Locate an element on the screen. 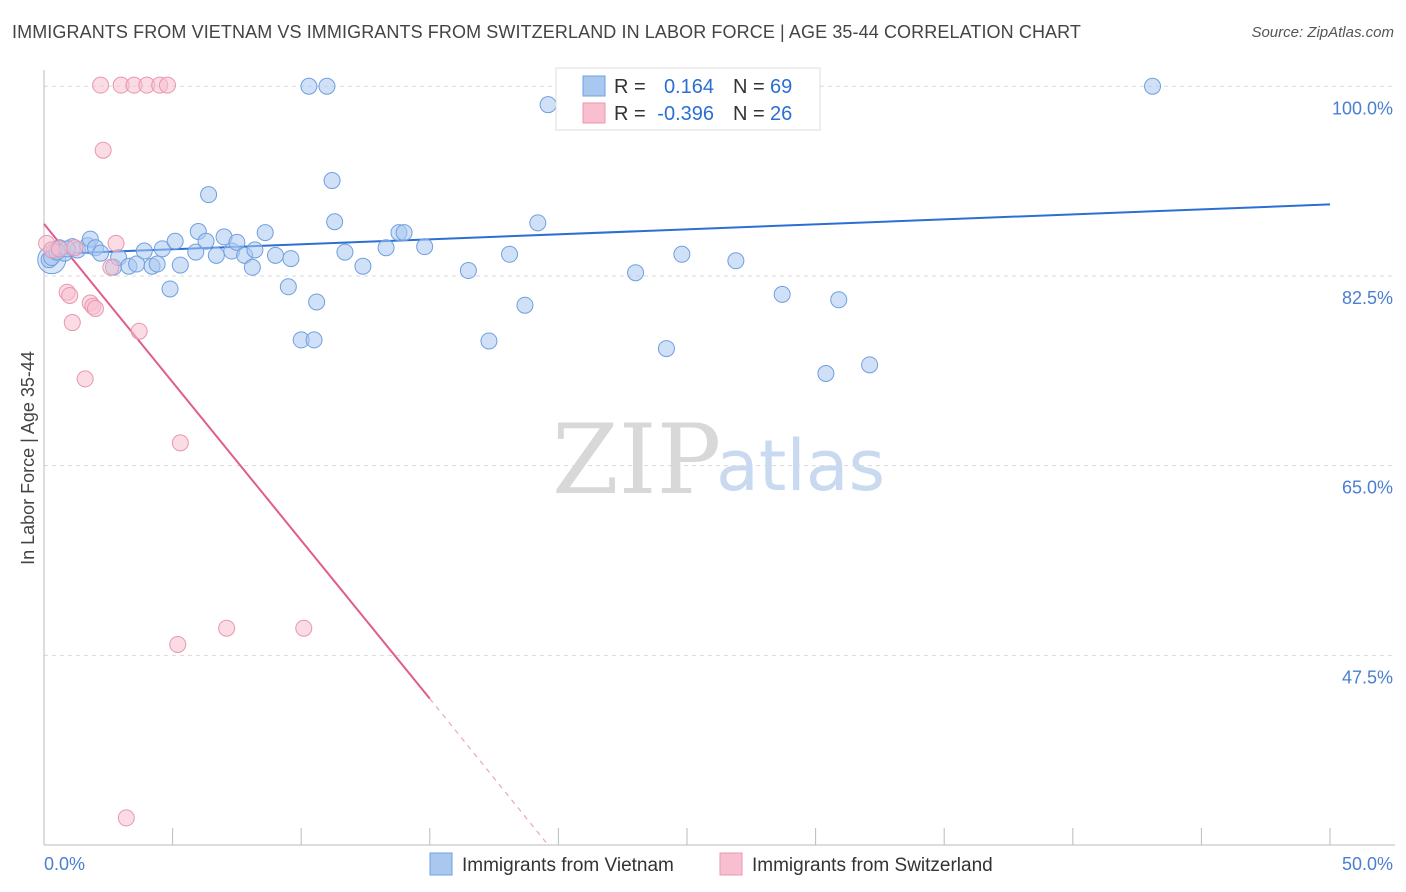  y-tick-label: 47.5% is located at coordinates (1367, 677).